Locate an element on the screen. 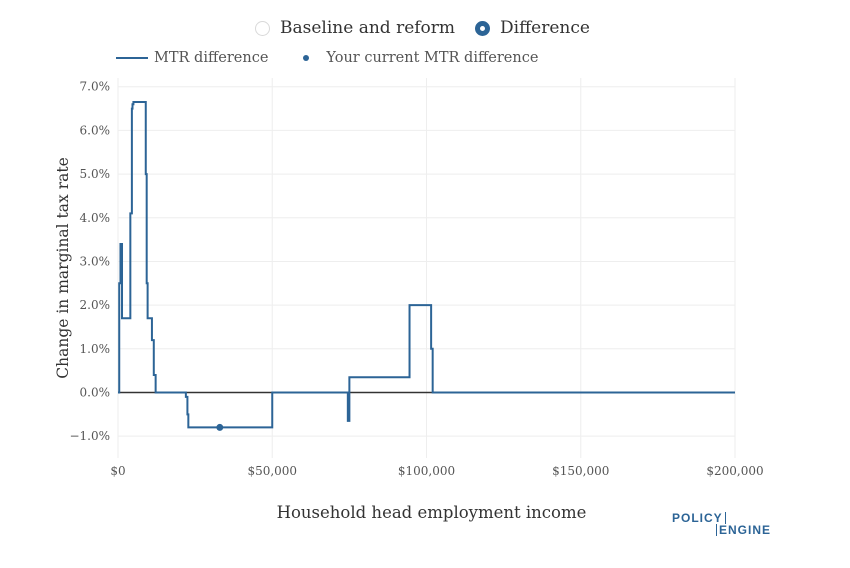  y-tick-label: 3.0% is located at coordinates (95, 261).